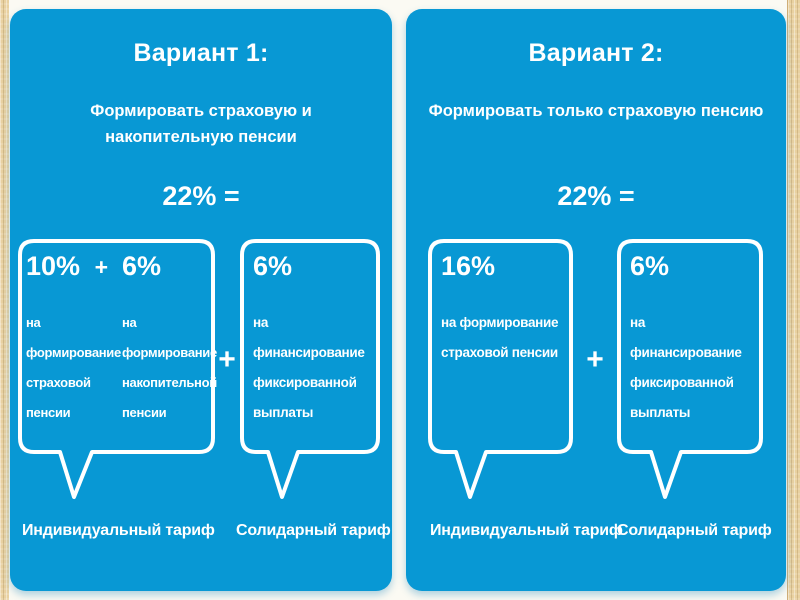 Image resolution: width=800 pixels, height=600 pixels. Describe the element at coordinates (53, 266) in the screenshot. I see `percent-value: 10%` at that location.